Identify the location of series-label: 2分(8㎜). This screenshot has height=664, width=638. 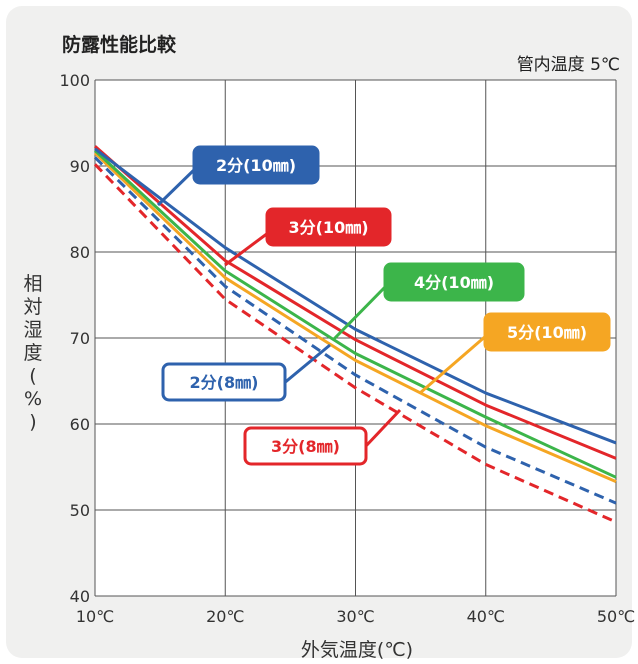
(246, 372).